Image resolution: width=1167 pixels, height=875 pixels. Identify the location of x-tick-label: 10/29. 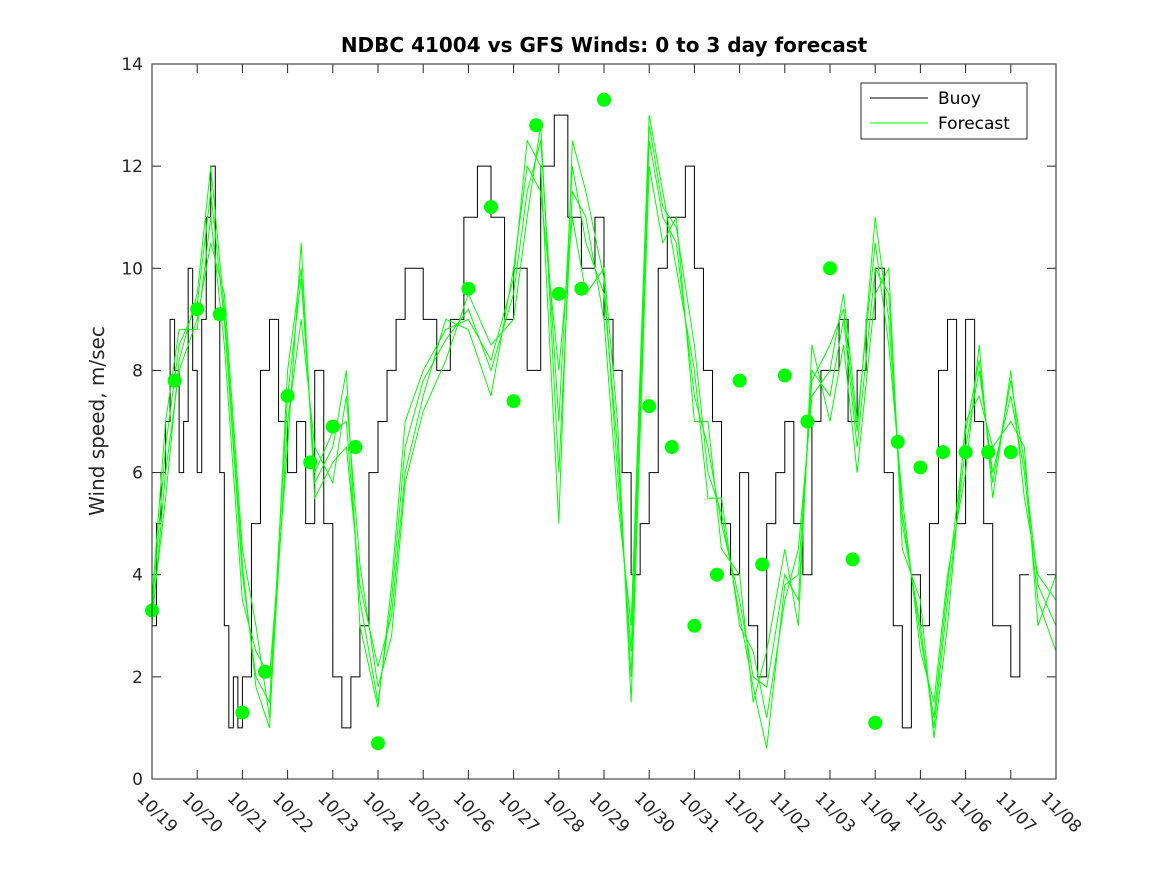
(608, 812).